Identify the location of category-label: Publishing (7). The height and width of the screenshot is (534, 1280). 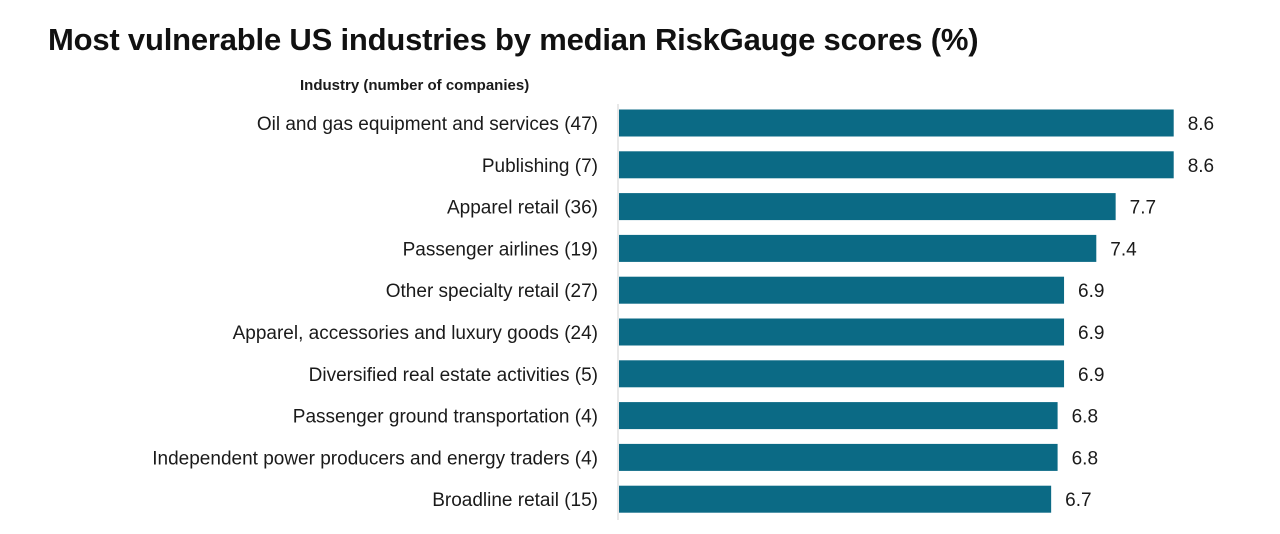
(540, 166).